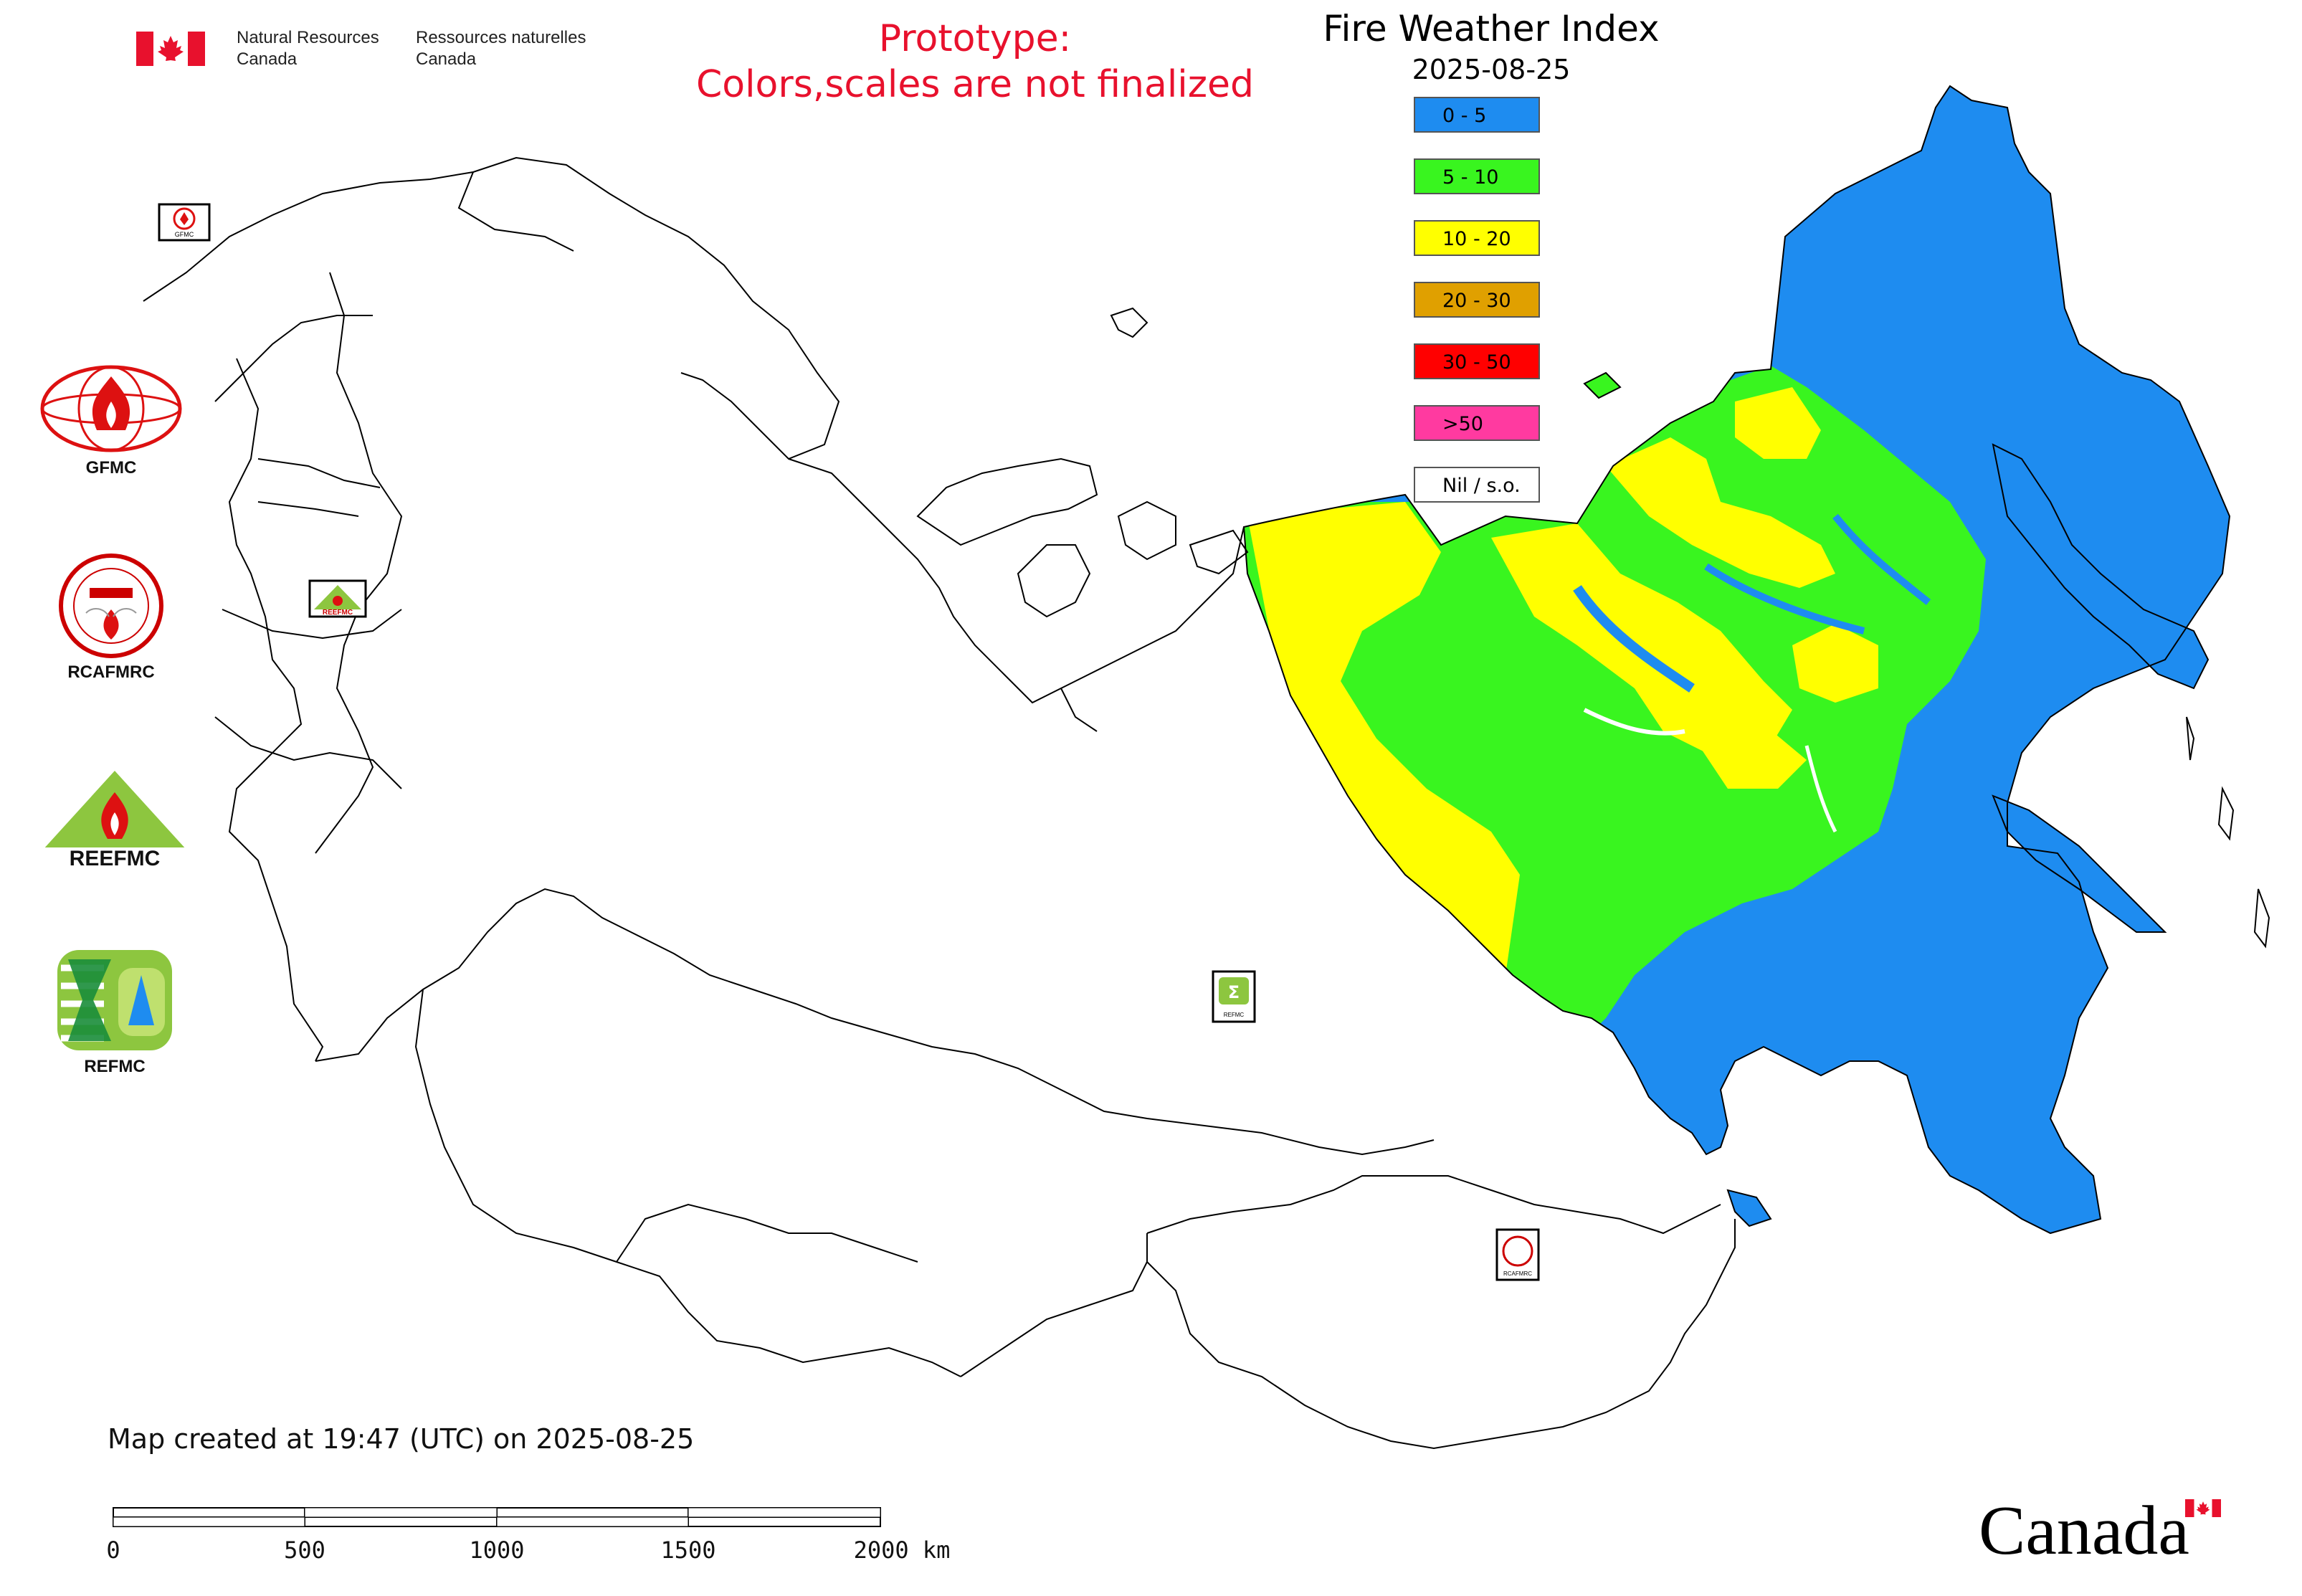 This screenshot has width=2302, height=1596. What do you see at coordinates (975, 84) in the screenshot?
I see `prototype-line2: Colors,scales are not finalized` at bounding box center [975, 84].